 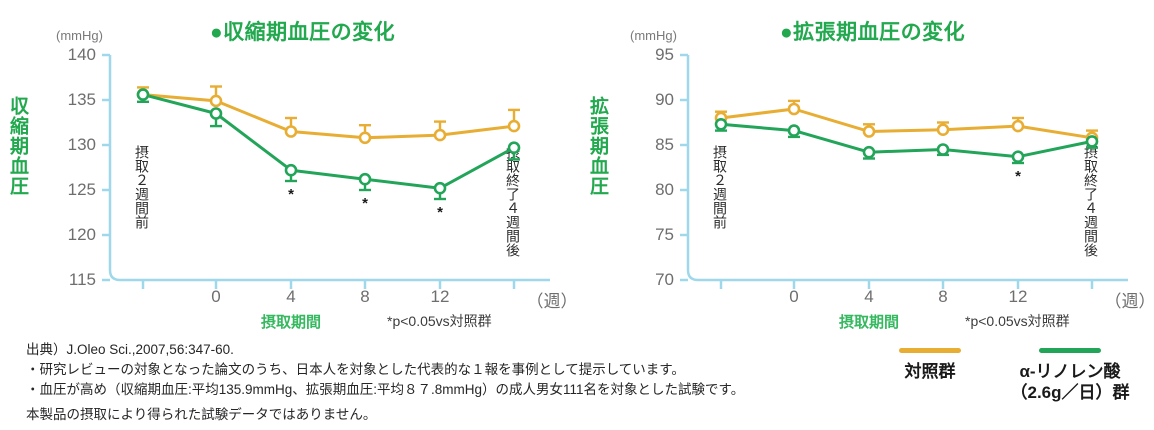 What do you see at coordinates (303, 32) in the screenshot?
I see `chart-title-systolic: ●収縮期血圧の変化` at bounding box center [303, 32].